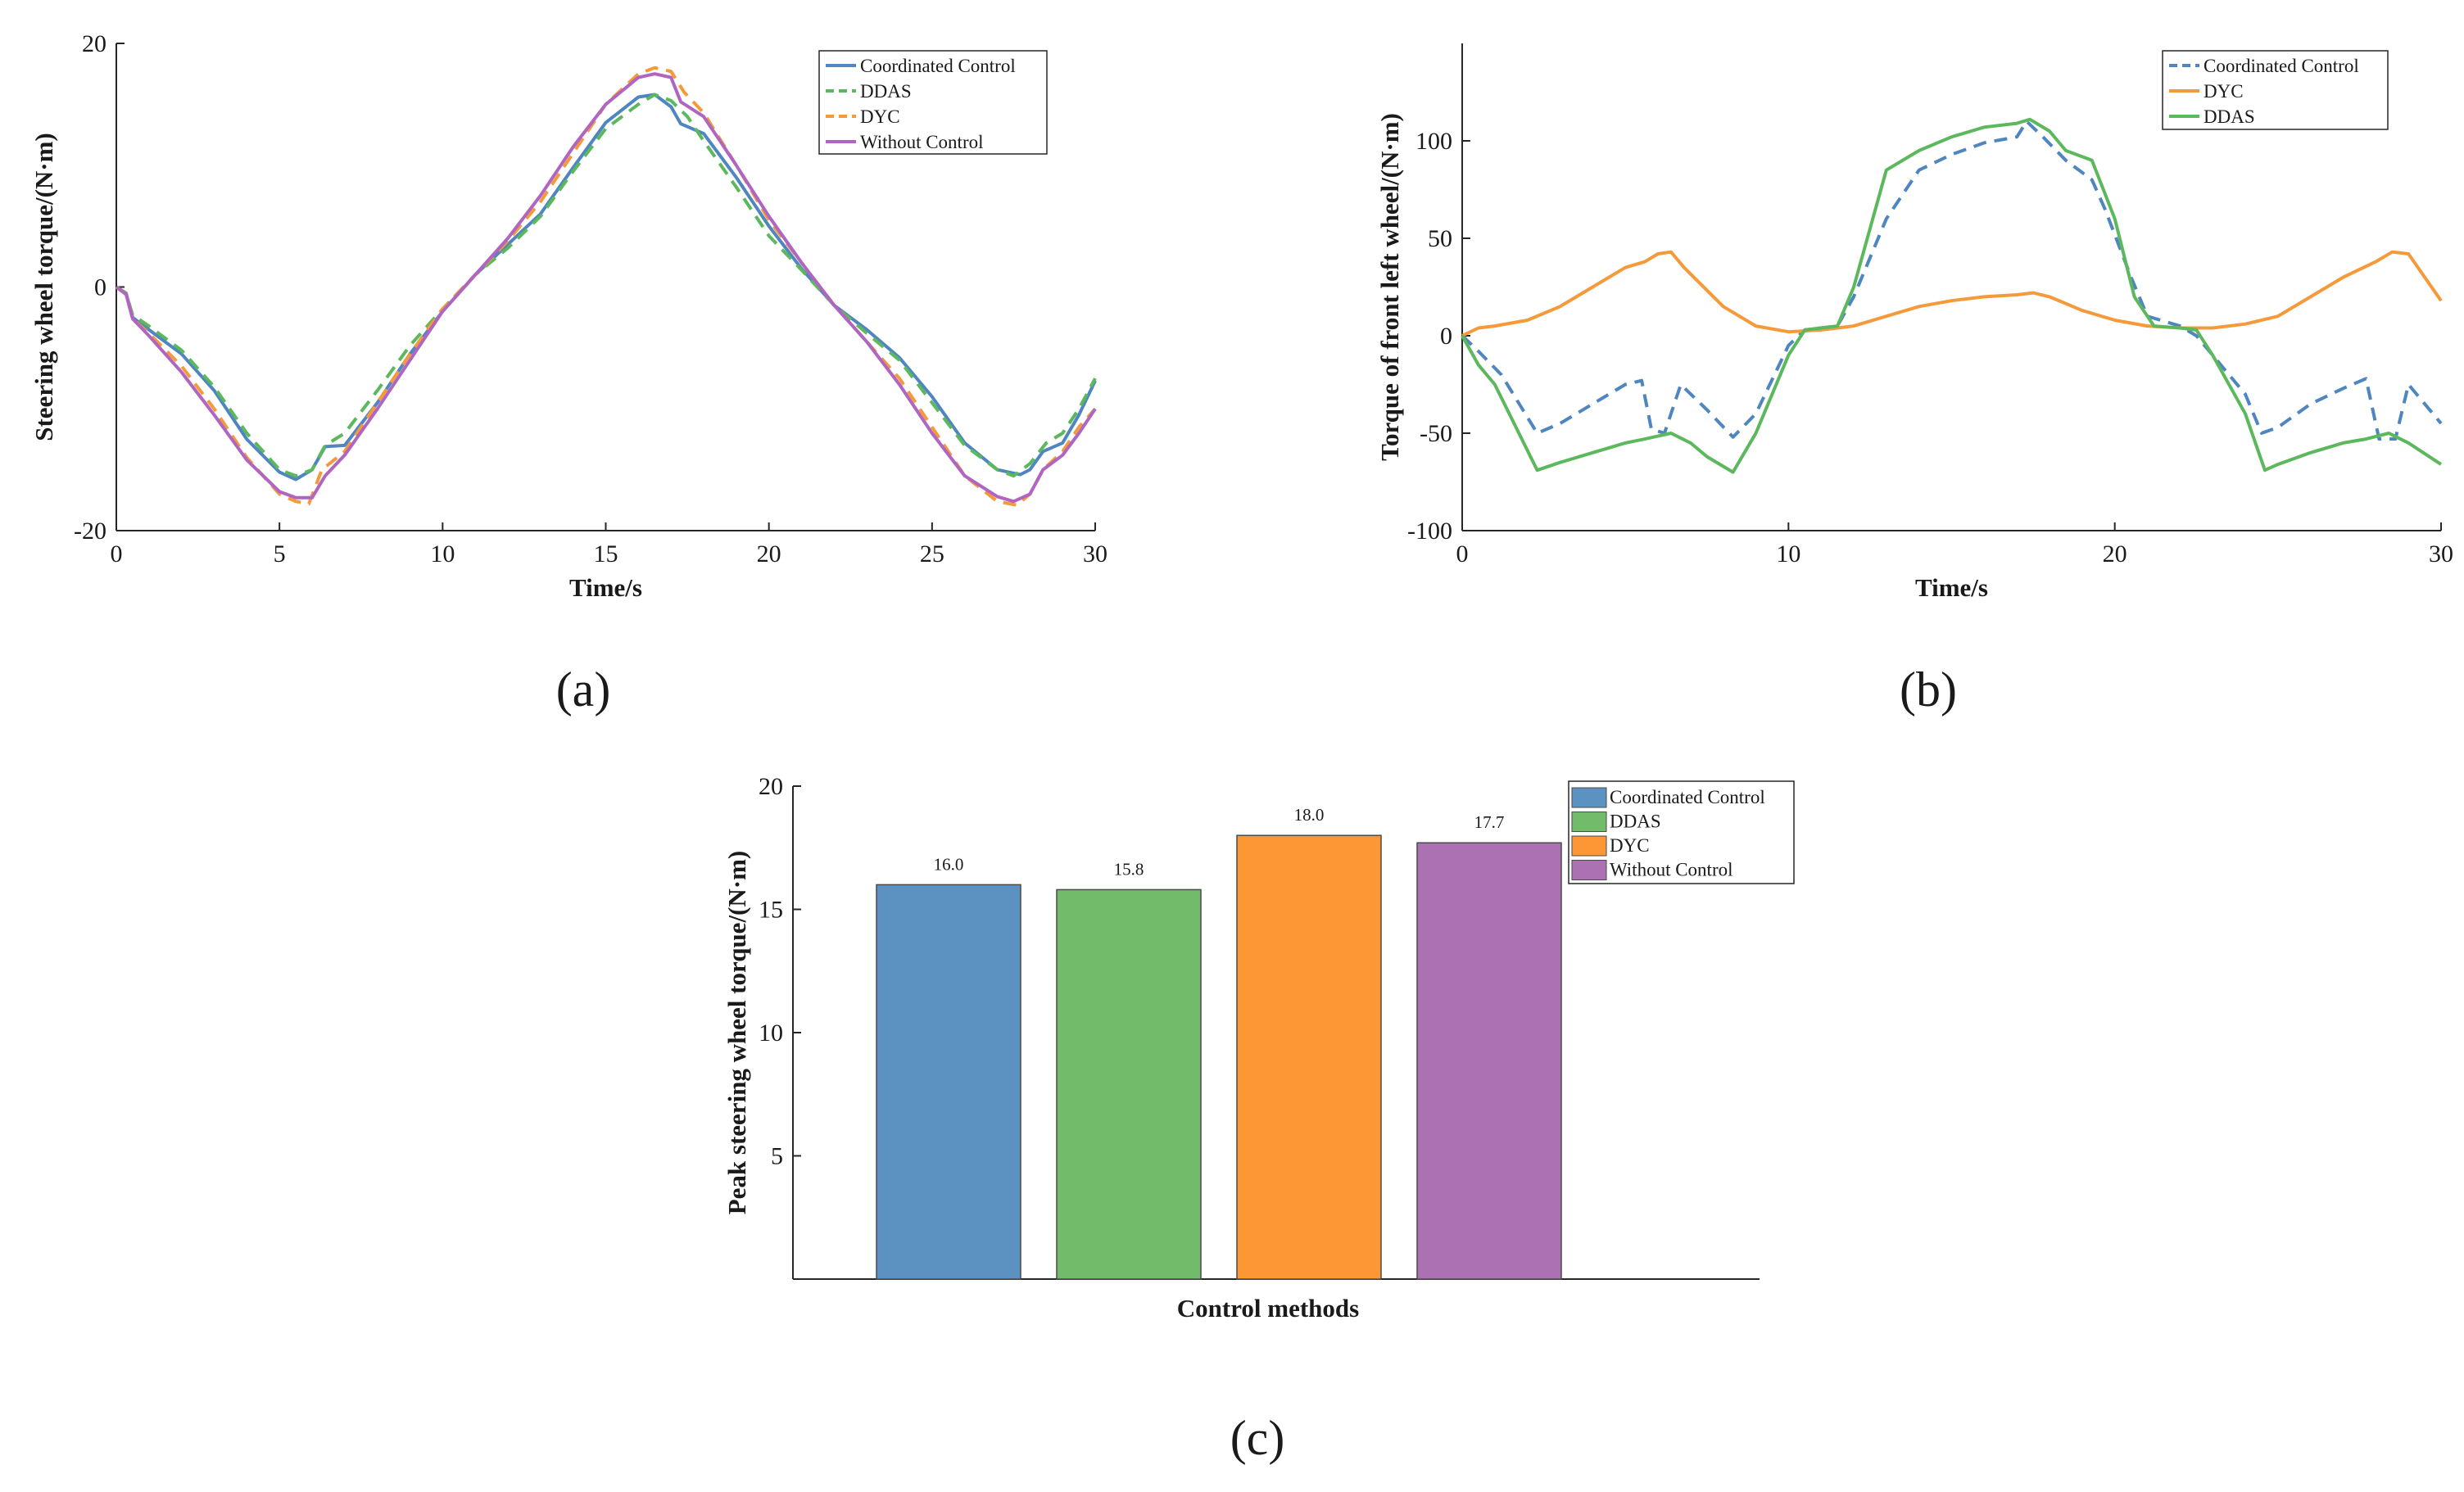  Describe the element at coordinates (948, 1082) in the screenshot. I see `bar-coordinated-control` at that location.